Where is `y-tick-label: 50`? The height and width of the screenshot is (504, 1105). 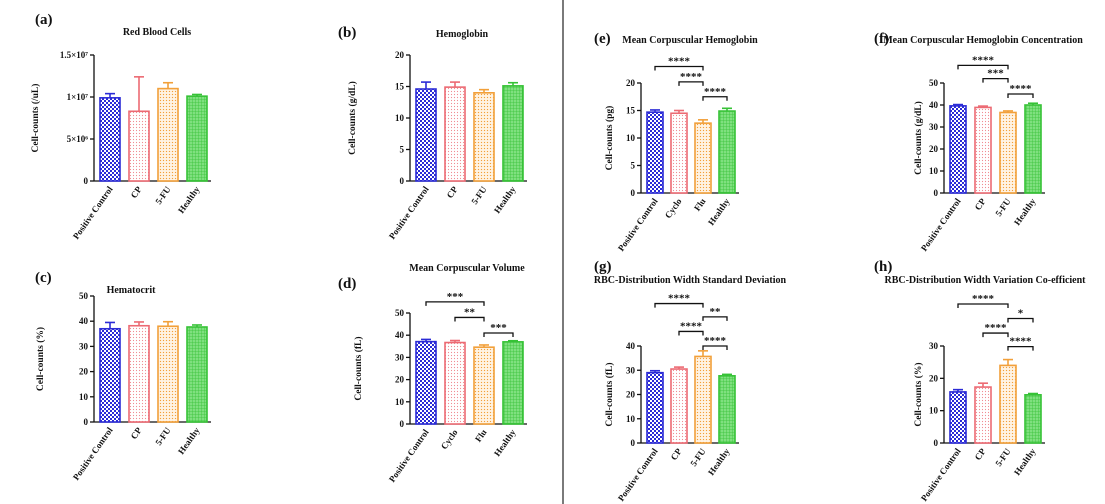 y-tick-label: 50 is located at coordinates (934, 83).